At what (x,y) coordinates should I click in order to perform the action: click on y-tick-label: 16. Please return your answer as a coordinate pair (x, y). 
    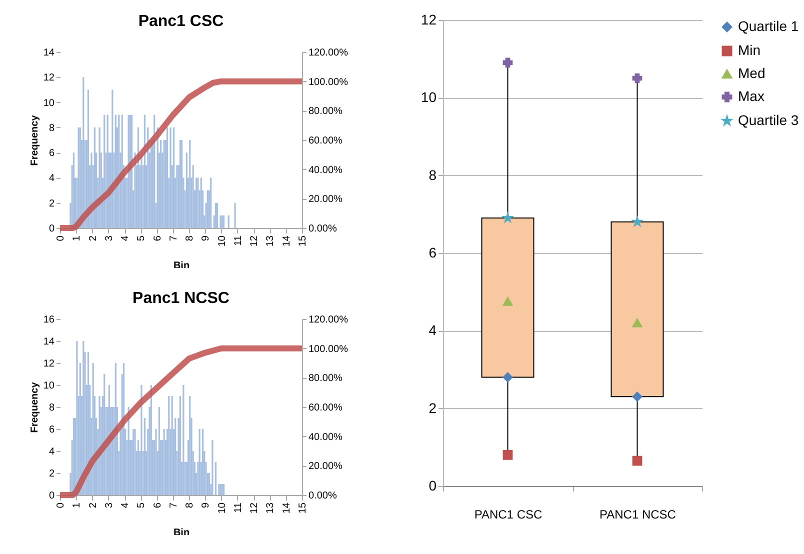
    Looking at the image, I should click on (49, 320).